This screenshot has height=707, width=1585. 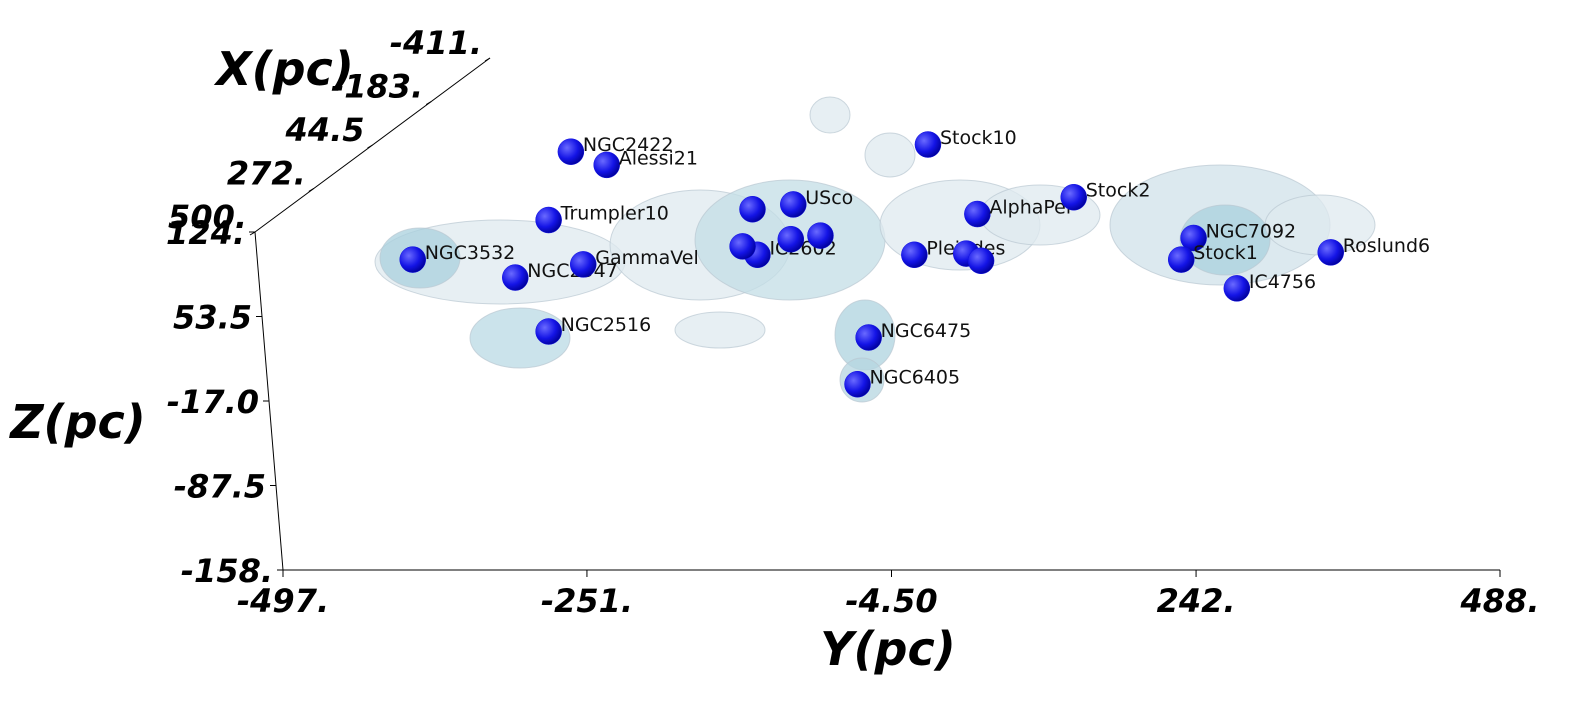 What do you see at coordinates (283, 69) in the screenshot?
I see `depth-axis-title: X(pc)` at bounding box center [283, 69].